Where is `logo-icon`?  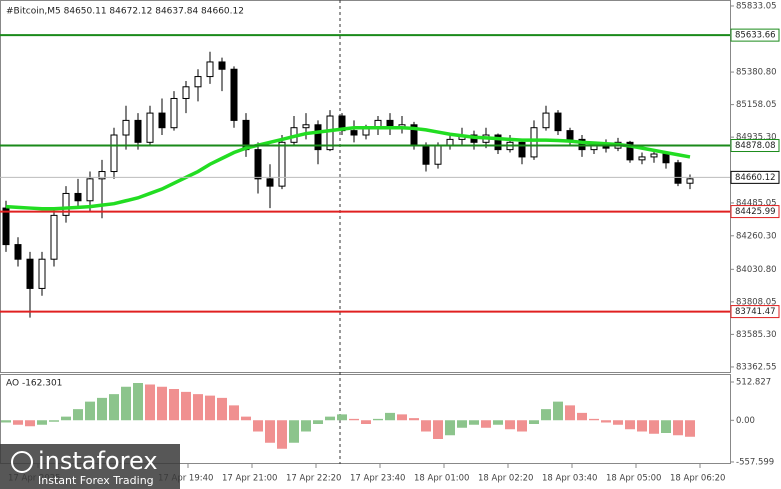 logo-icon is located at coordinates (22, 462).